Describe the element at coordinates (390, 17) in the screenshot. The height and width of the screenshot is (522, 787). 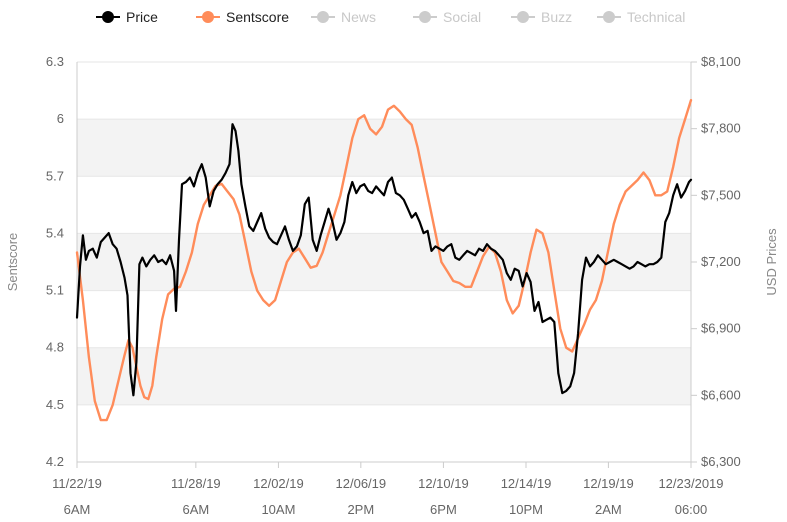
I see `legend: Price Sentscore News Social Buzz Technical` at that location.